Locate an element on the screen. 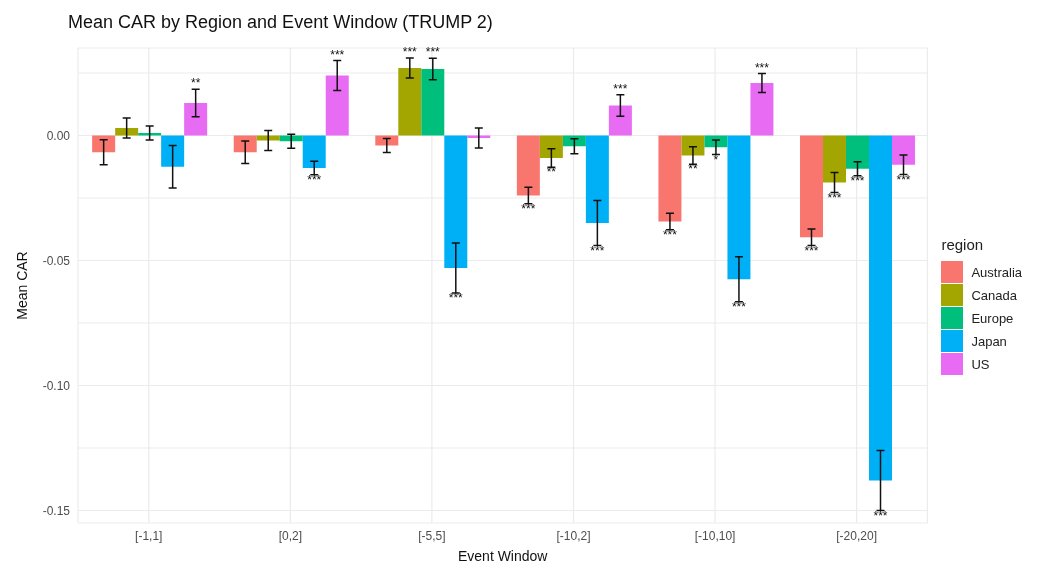 The width and height of the screenshot is (1040, 577). x-tick-label: [-1,1] is located at coordinates (149, 535).